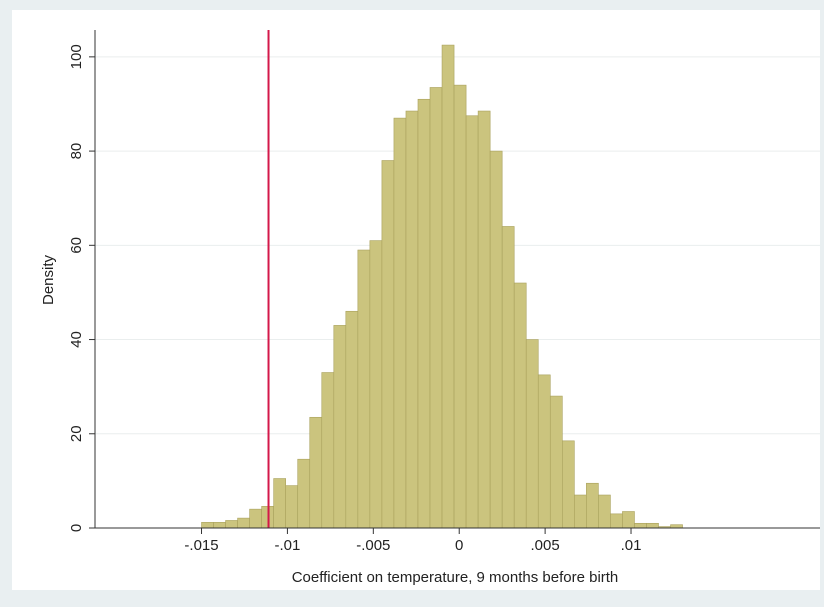 This screenshot has height=607, width=824. What do you see at coordinates (631, 545) in the screenshot?
I see `x-tick-label: .01` at bounding box center [631, 545].